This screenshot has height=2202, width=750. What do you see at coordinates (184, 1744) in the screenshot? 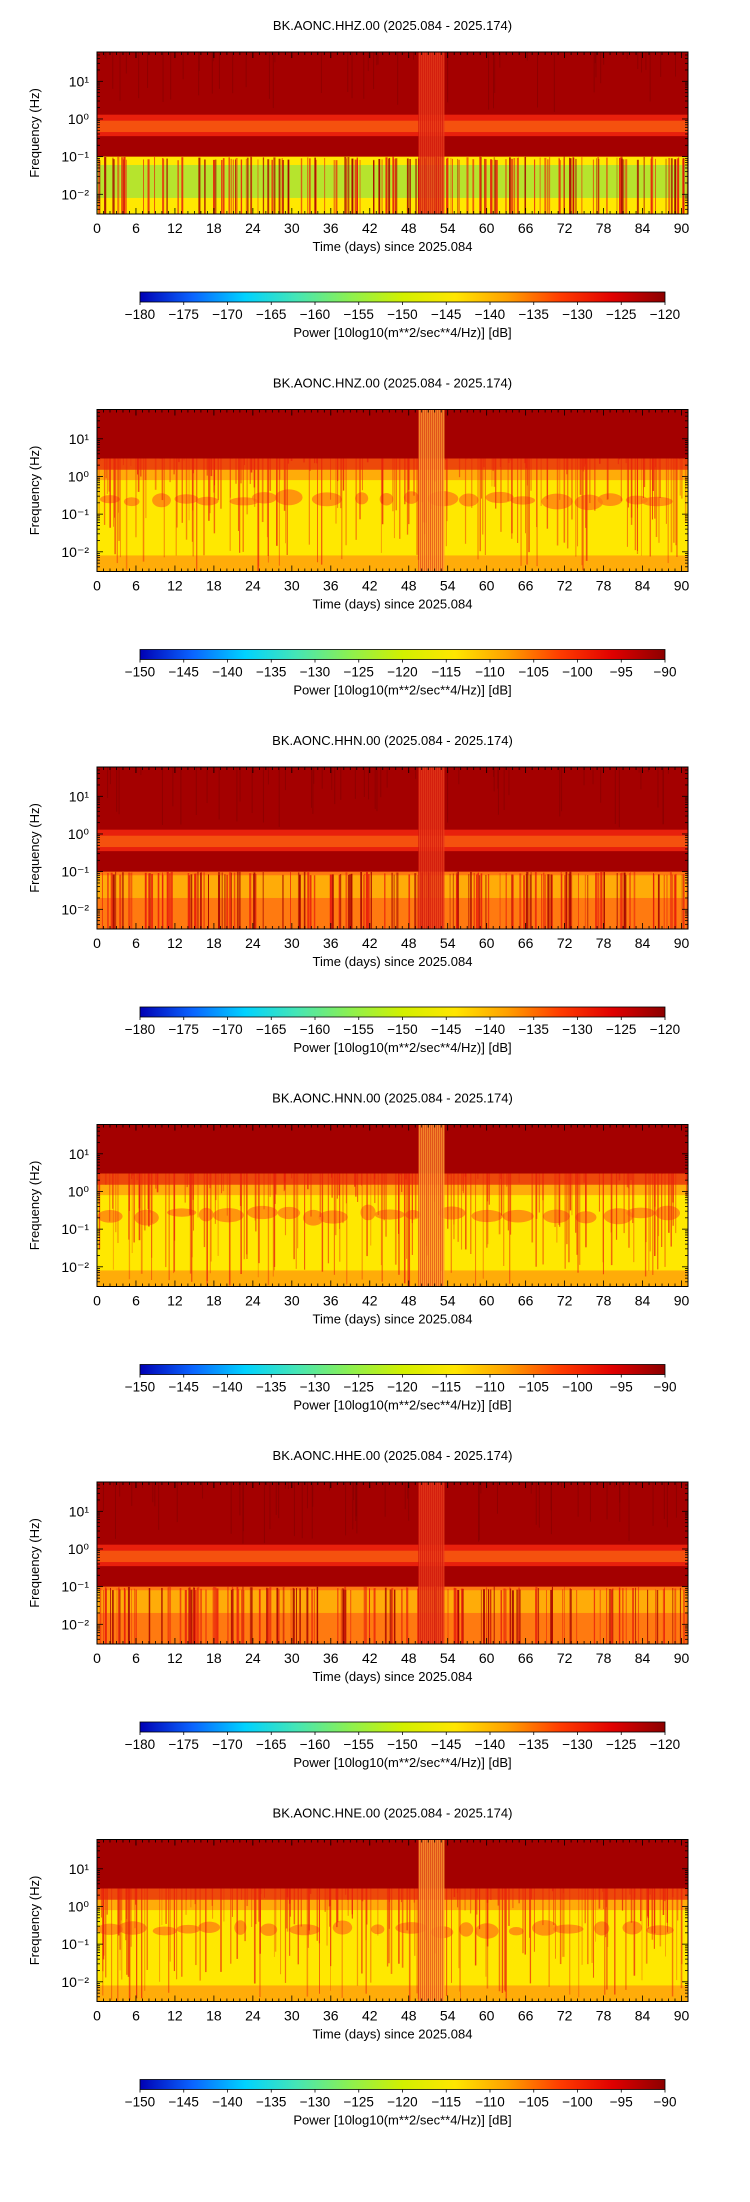
I see `colorbar-tick-label: −175` at bounding box center [184, 1744].